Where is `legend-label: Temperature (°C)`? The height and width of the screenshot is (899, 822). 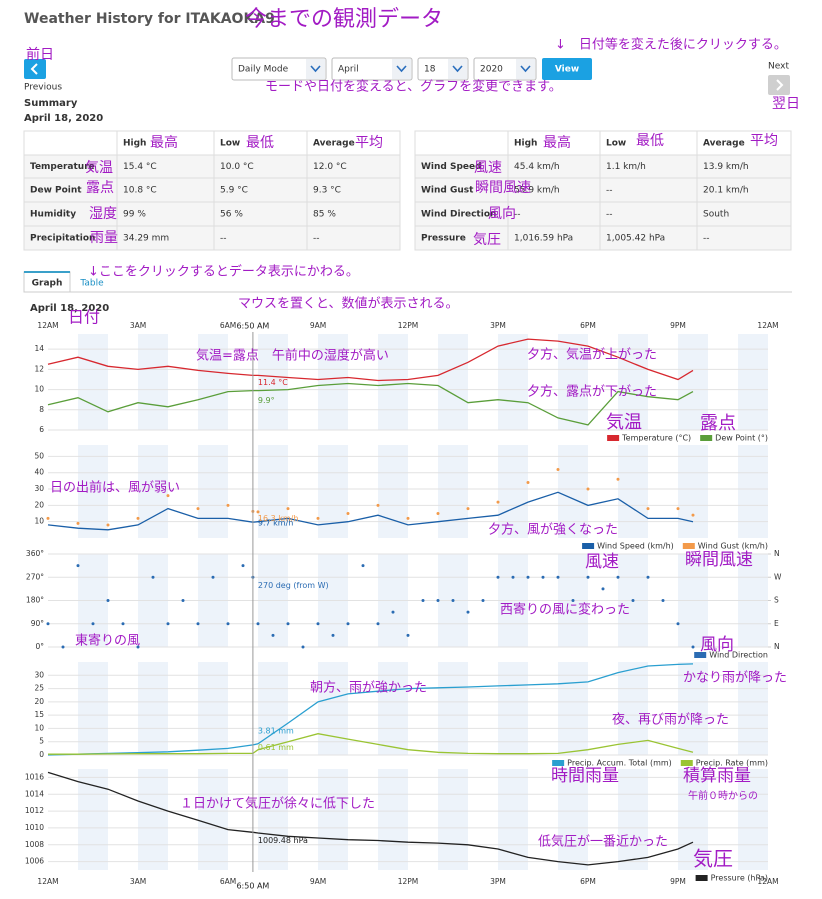
legend-label: Temperature (°C) is located at coordinates (656, 438).